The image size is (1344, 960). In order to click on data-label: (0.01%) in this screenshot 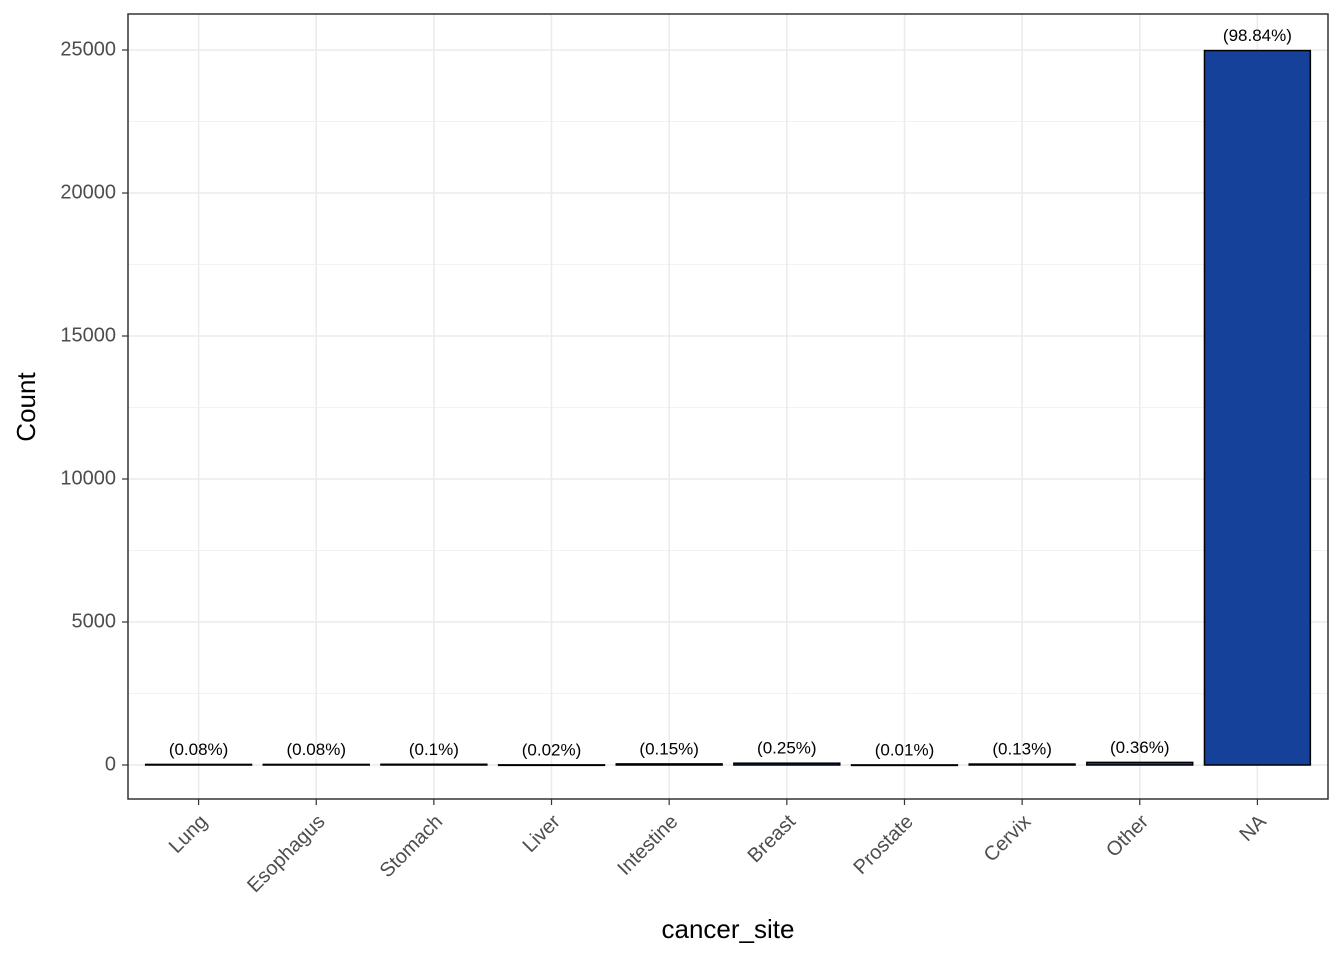, I will do `click(905, 749)`.